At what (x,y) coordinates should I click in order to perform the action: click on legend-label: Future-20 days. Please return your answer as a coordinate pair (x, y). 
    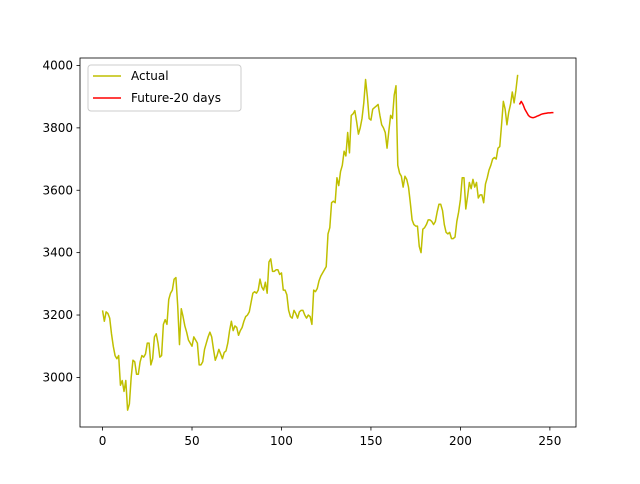
    Looking at the image, I should click on (176, 98).